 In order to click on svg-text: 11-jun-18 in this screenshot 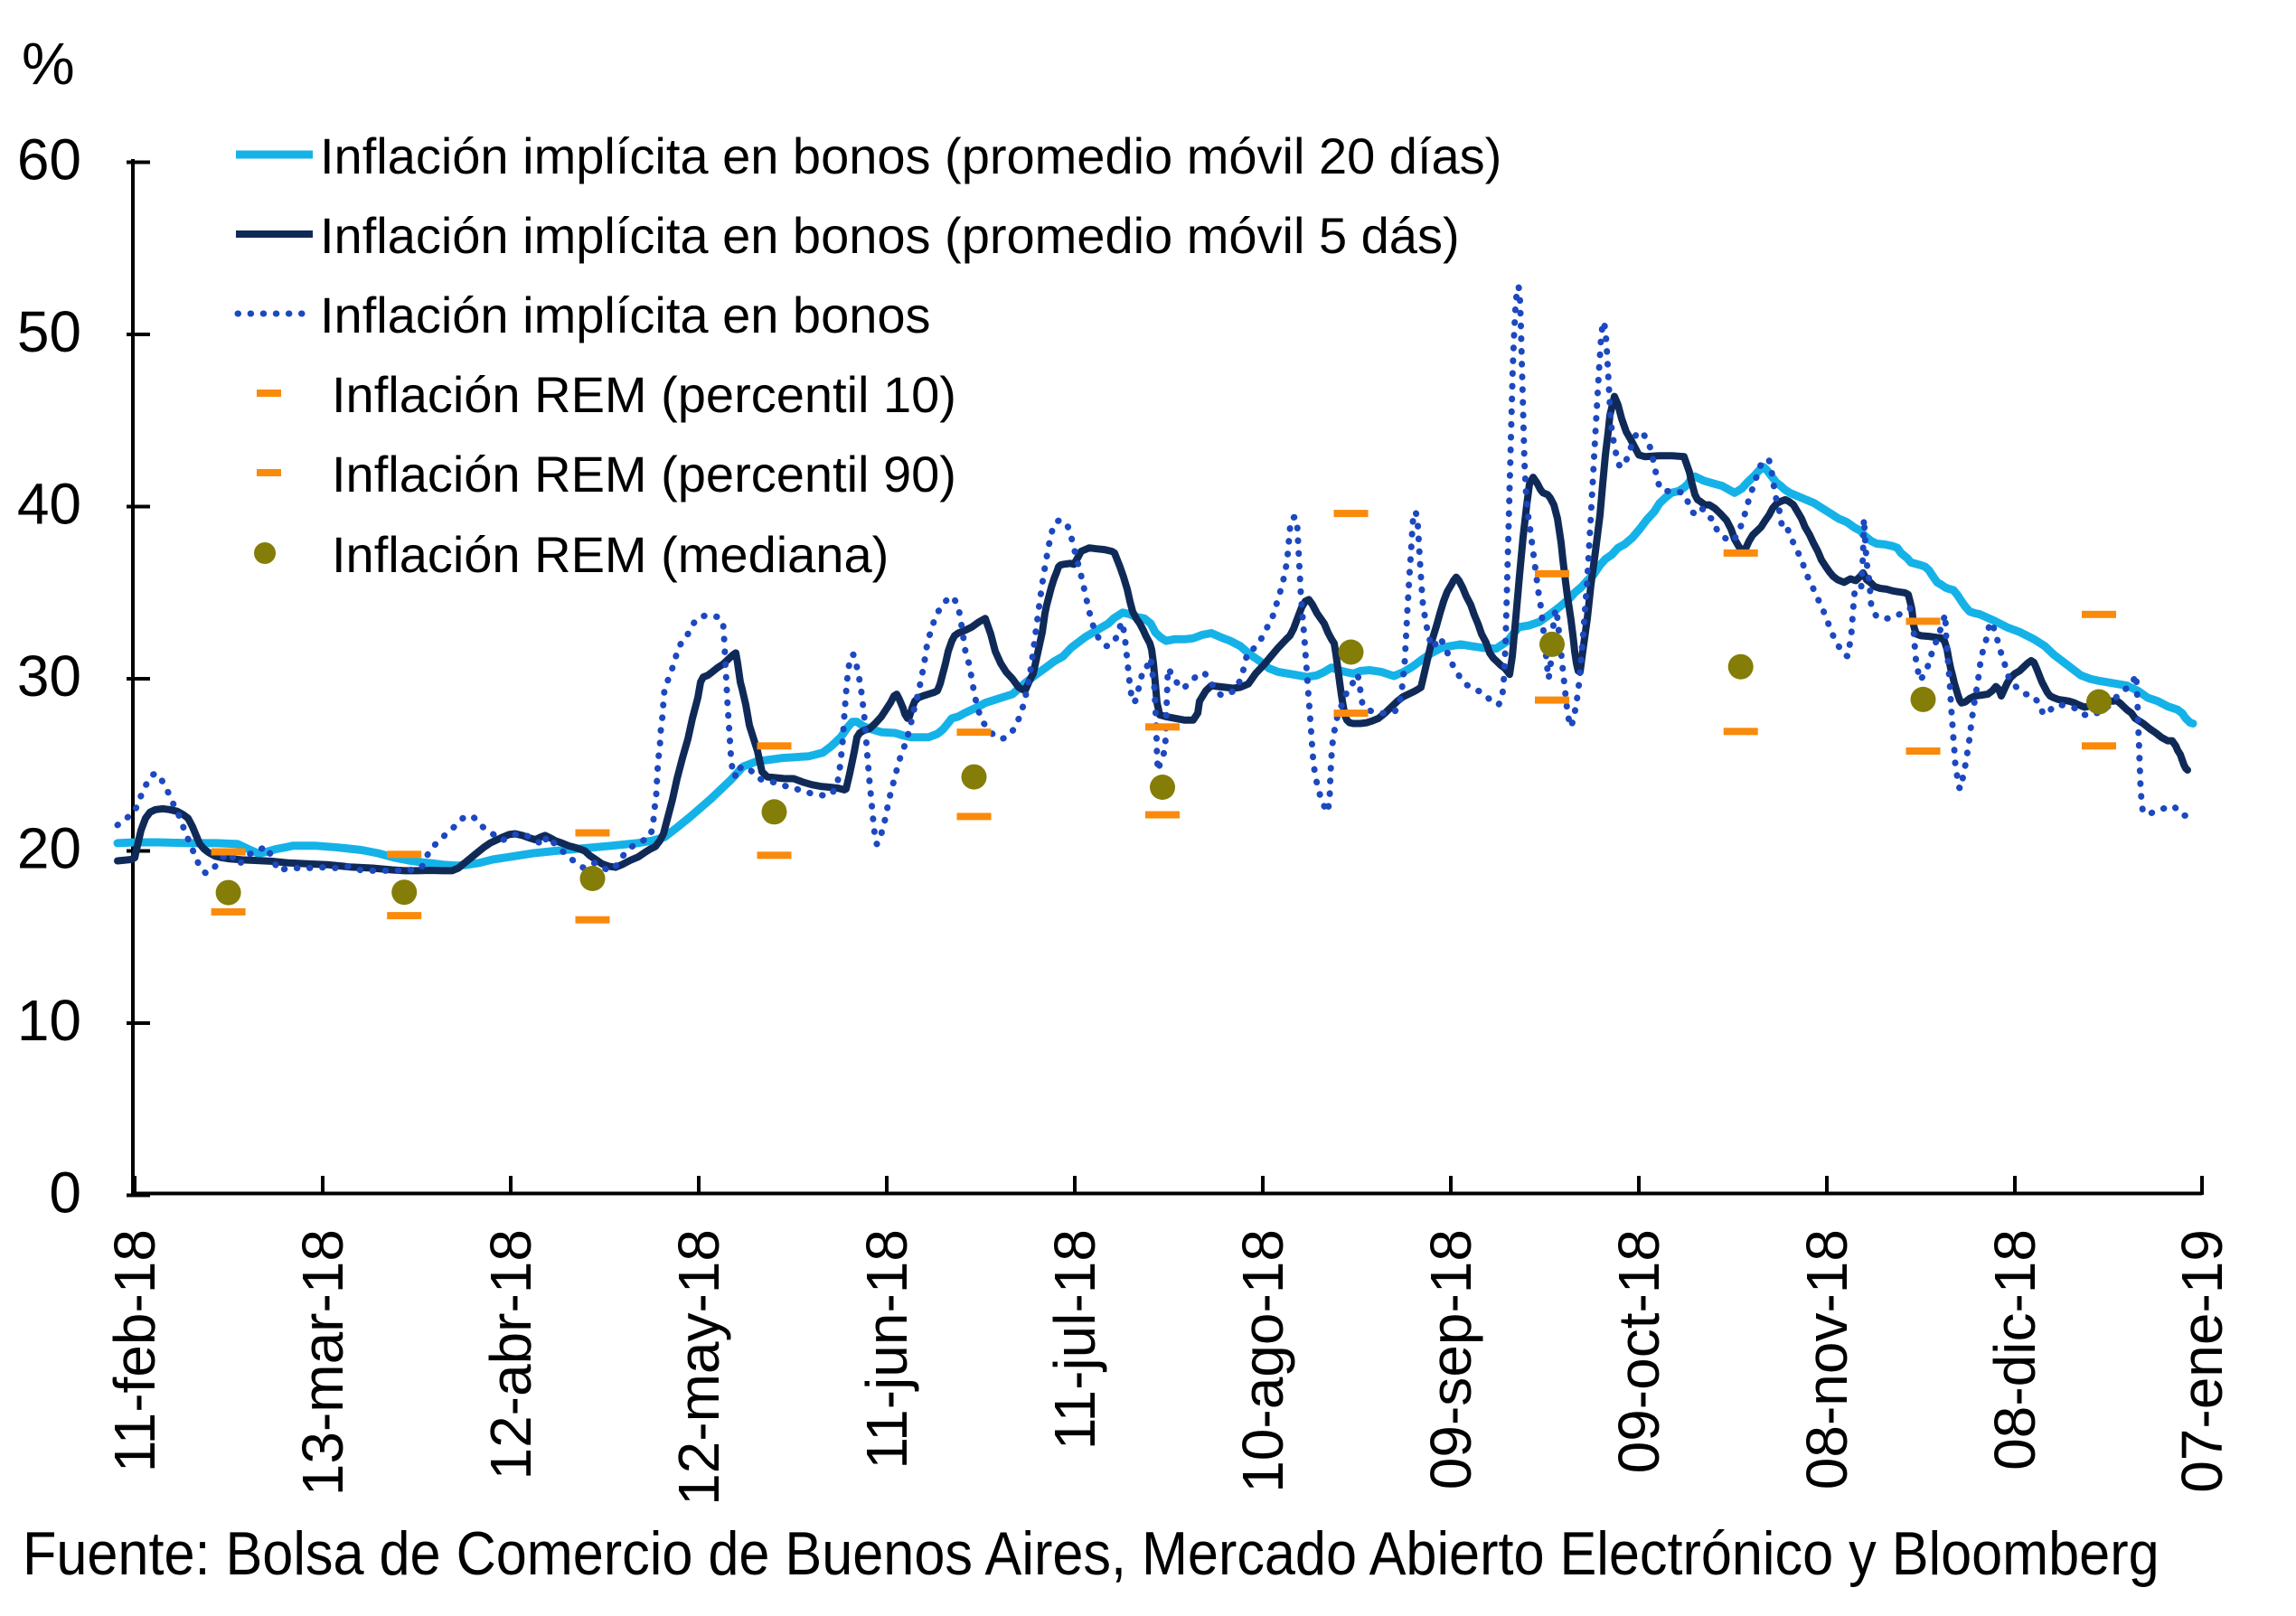, I will do `click(886, 1349)`.